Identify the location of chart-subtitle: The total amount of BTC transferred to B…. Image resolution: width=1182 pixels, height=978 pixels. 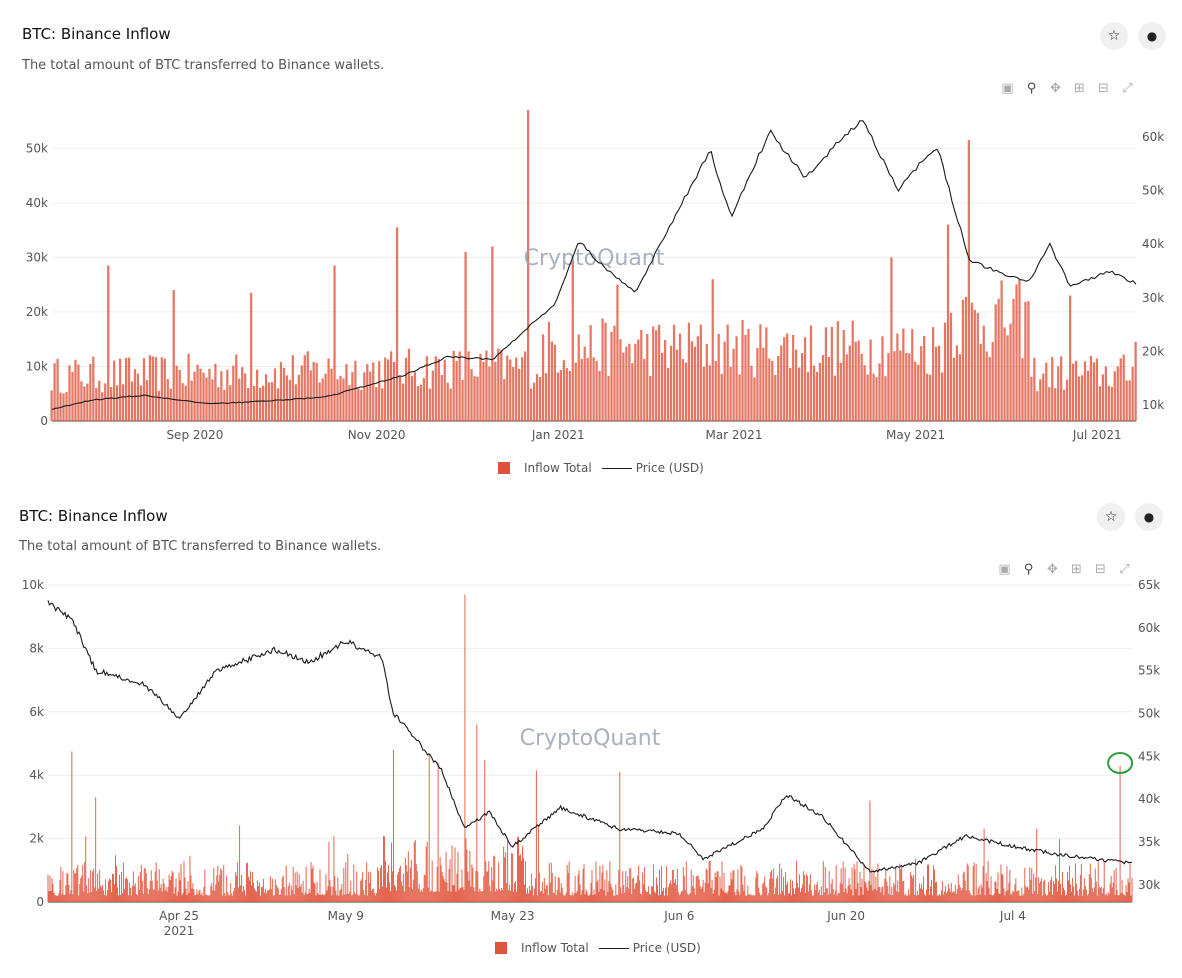
(200, 546).